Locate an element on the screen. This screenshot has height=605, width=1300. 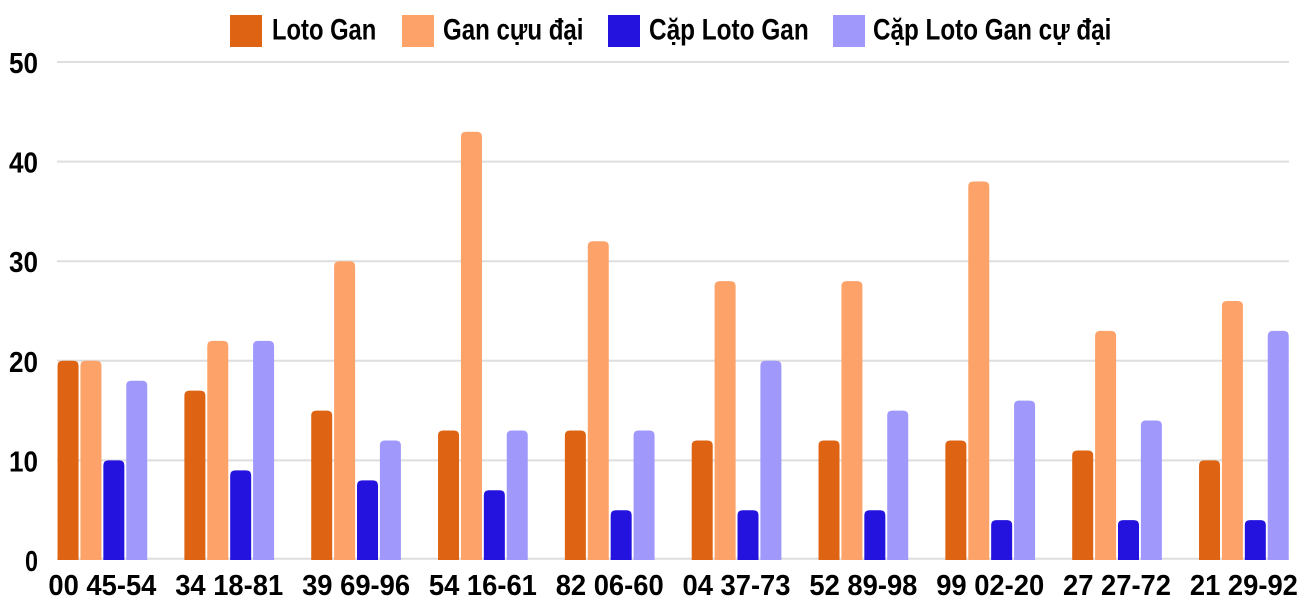
svg-text: 34 18-81 is located at coordinates (229, 585).